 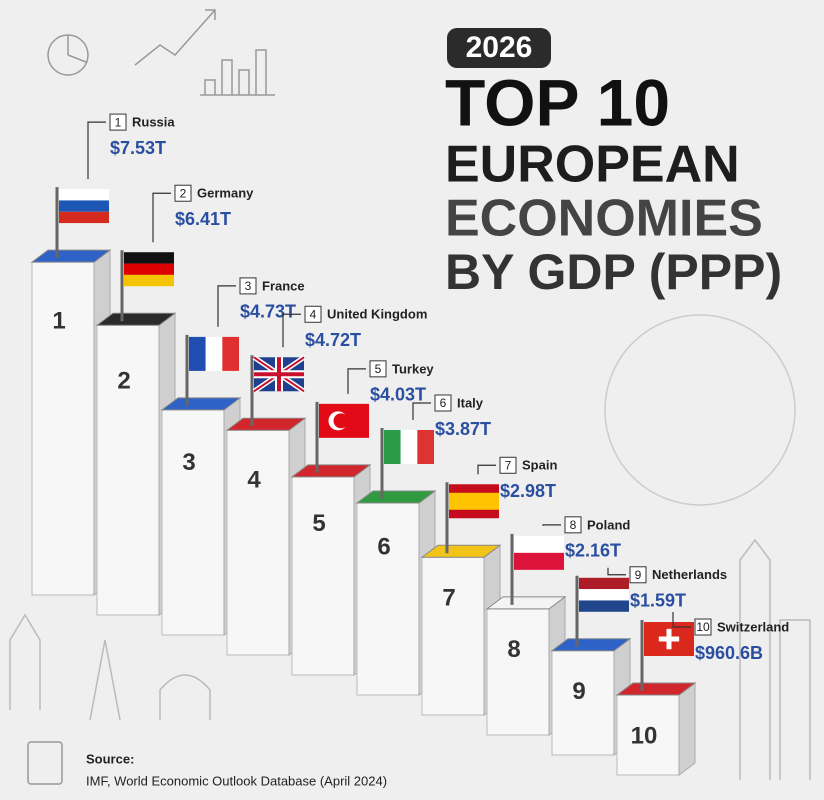 What do you see at coordinates (539, 465) in the screenshot?
I see `country-name: Spain` at bounding box center [539, 465].